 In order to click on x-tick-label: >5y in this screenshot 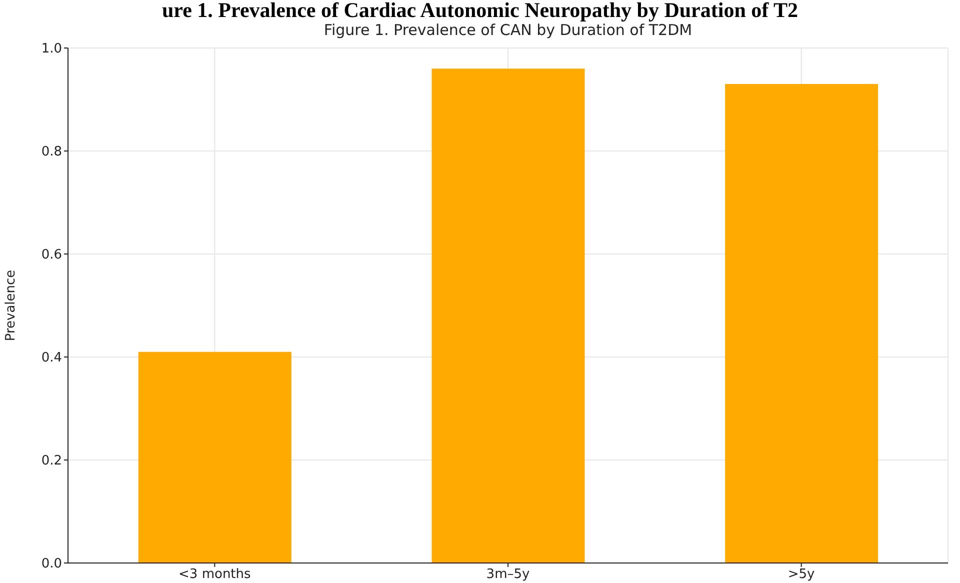, I will do `click(802, 574)`.